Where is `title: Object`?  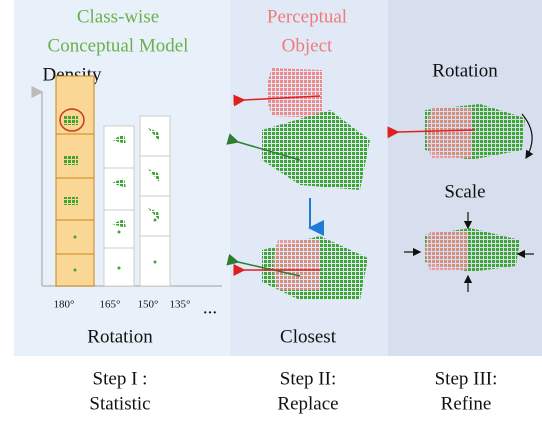
title: Object is located at coordinates (307, 45).